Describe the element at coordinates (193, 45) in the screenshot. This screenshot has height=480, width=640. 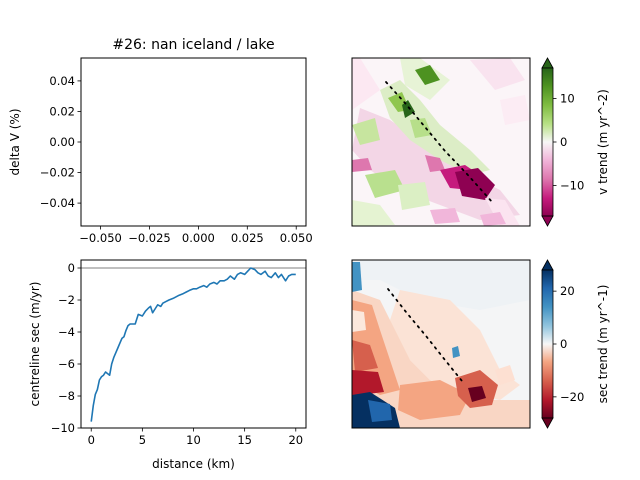
I see `panel-delta-v-title: #26: nan iceland / lake` at that location.